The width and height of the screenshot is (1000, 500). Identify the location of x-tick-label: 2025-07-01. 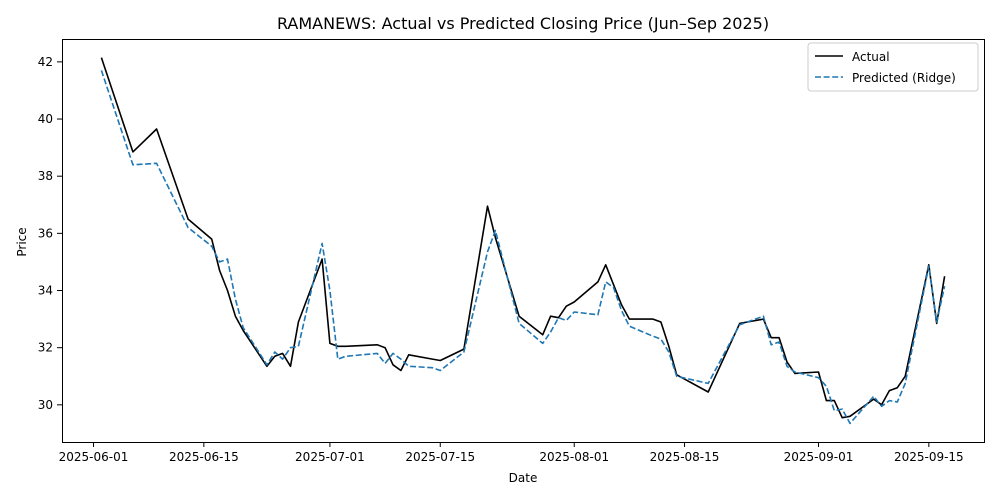
(330, 457).